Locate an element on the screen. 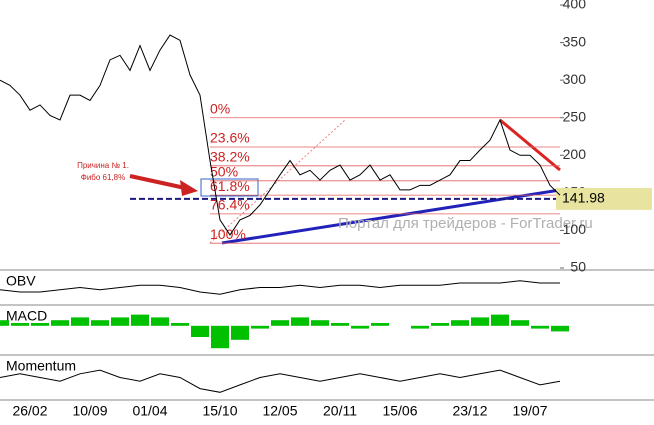 This screenshot has height=425, width=654. watermark: Портал для трейдеров - ForTrader.ru is located at coordinates (465, 223).